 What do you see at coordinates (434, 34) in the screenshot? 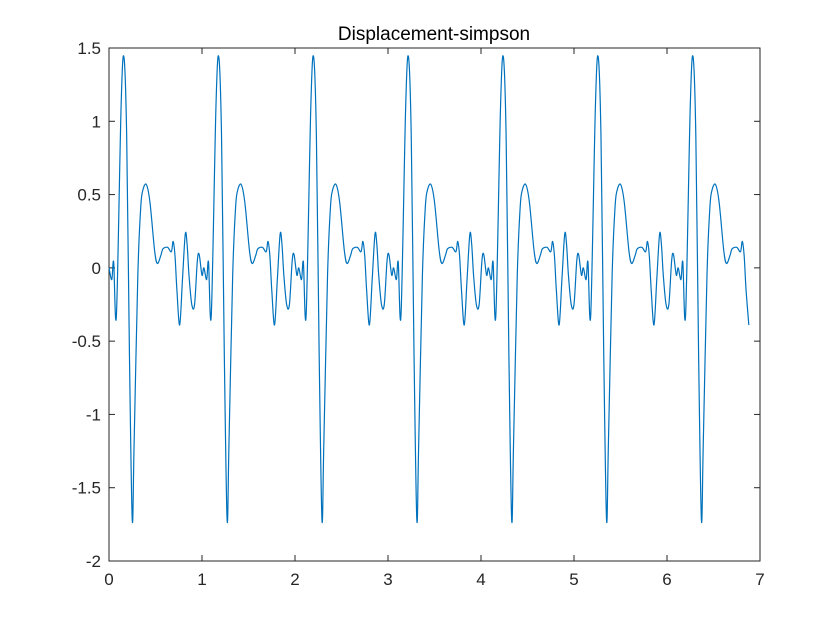
I see `chart-title: Displacement-simpson` at bounding box center [434, 34].